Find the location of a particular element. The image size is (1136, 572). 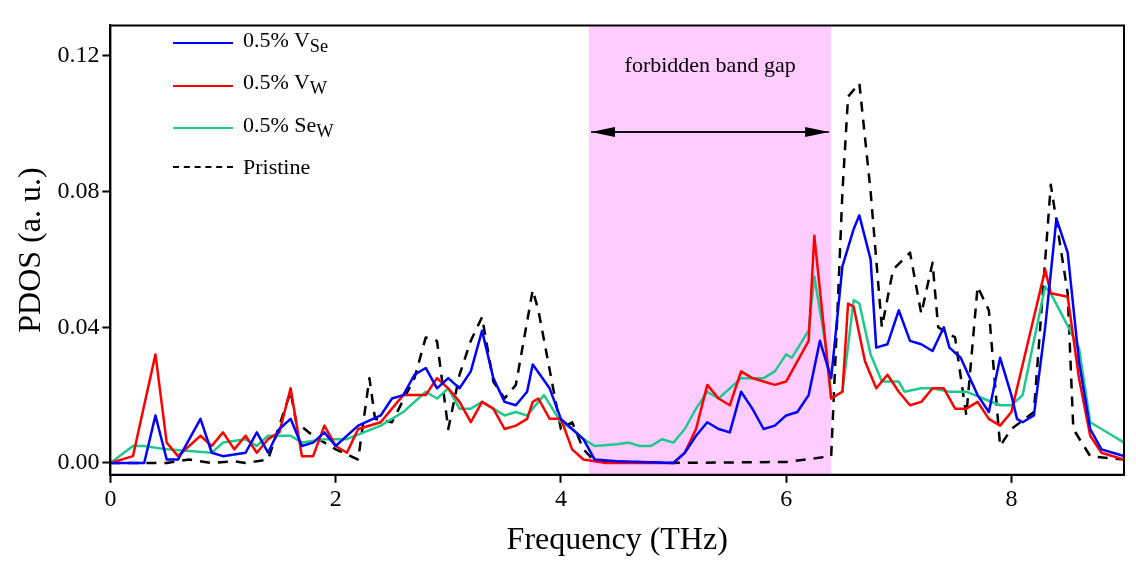

legend-label: 0.5% V$_{W}$ is located at coordinates (285, 84).